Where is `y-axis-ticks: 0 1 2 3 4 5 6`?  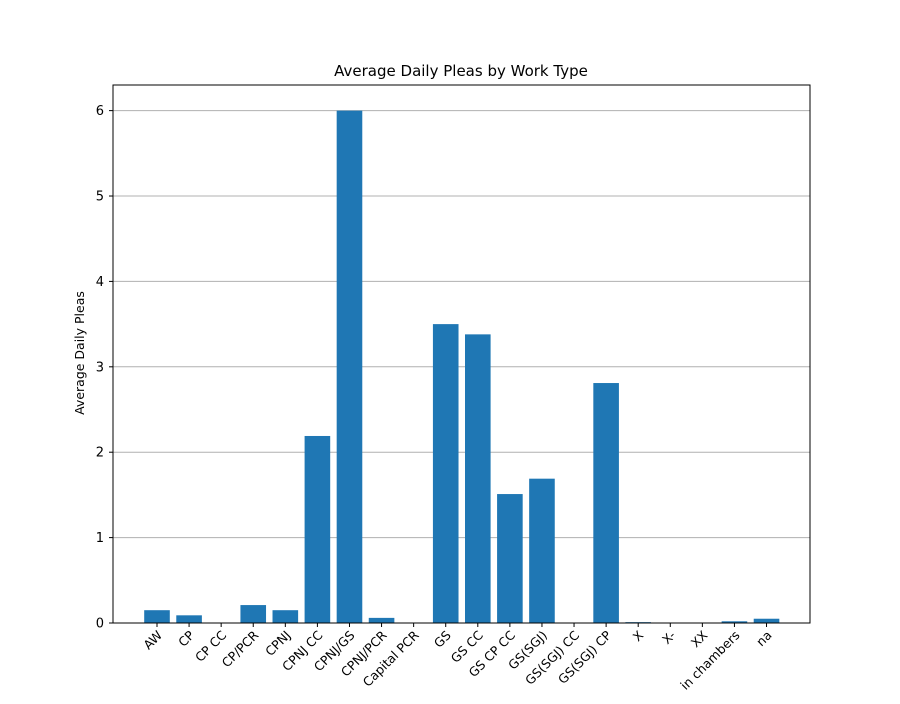
y-axis-ticks: 0 1 2 3 4 5 6 is located at coordinates (104, 368).